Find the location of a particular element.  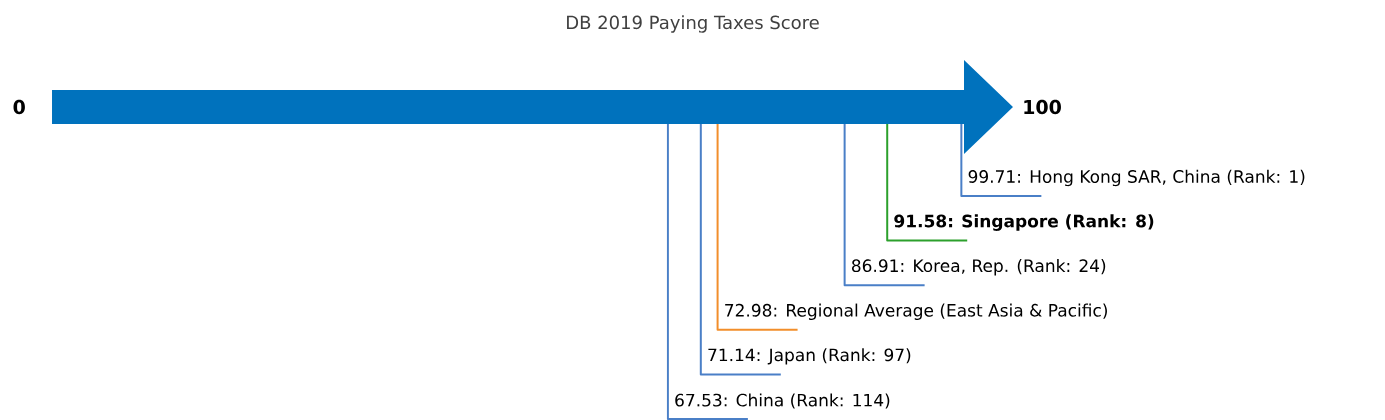

category-label: China (Rank: 114) is located at coordinates (813, 401).